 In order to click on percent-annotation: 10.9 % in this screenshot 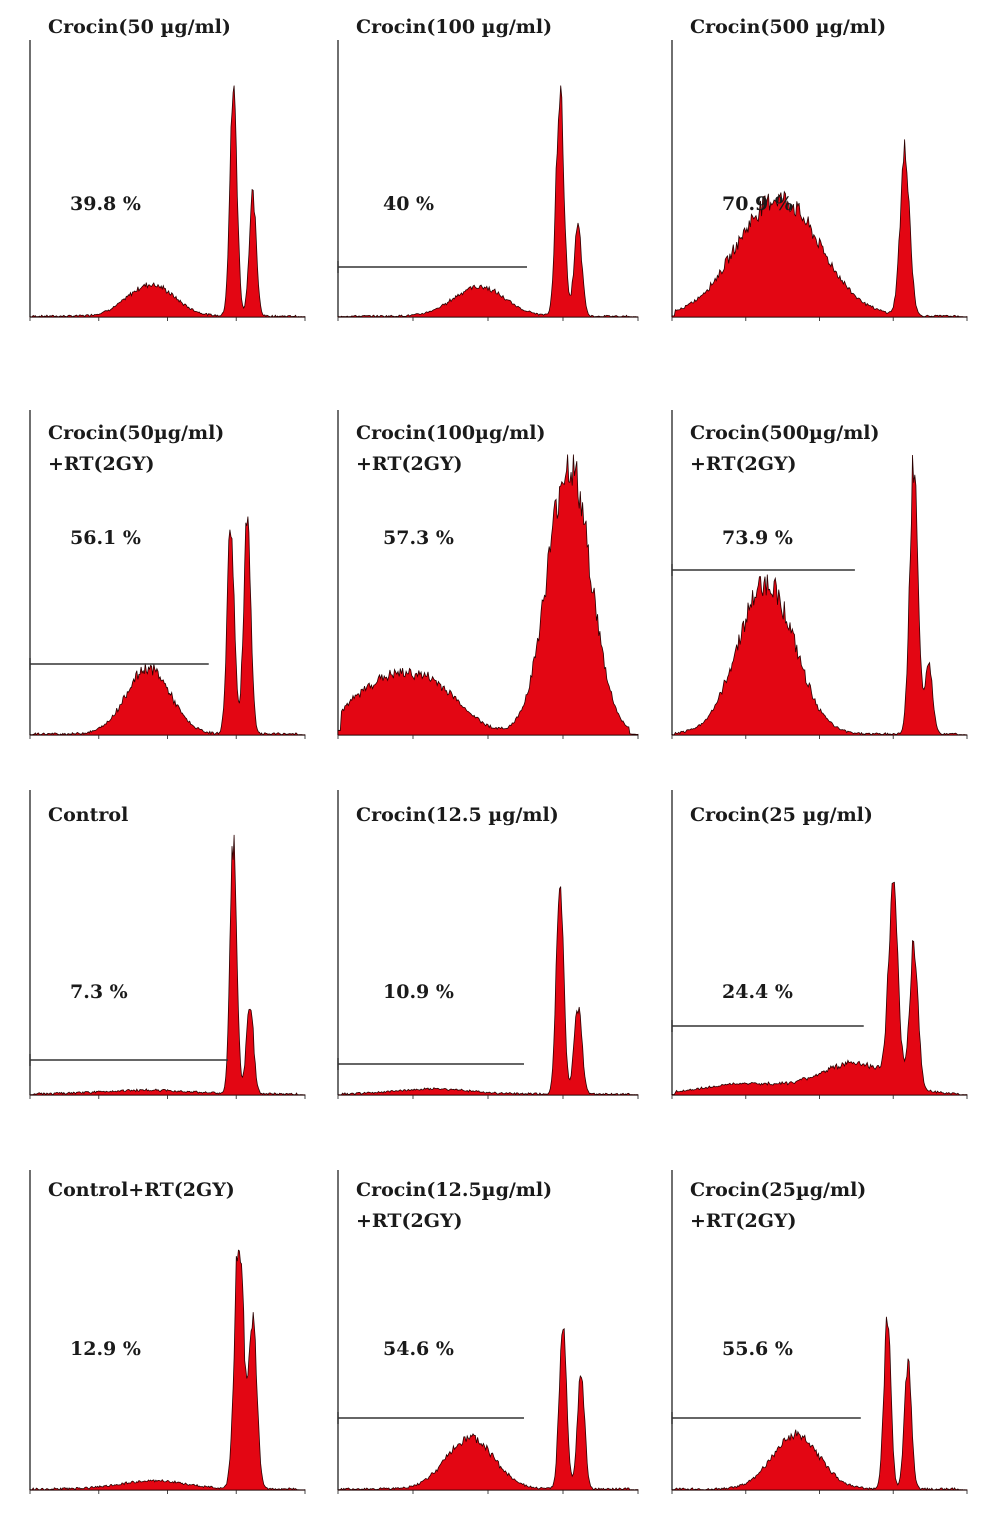, I will do `click(418, 992)`.